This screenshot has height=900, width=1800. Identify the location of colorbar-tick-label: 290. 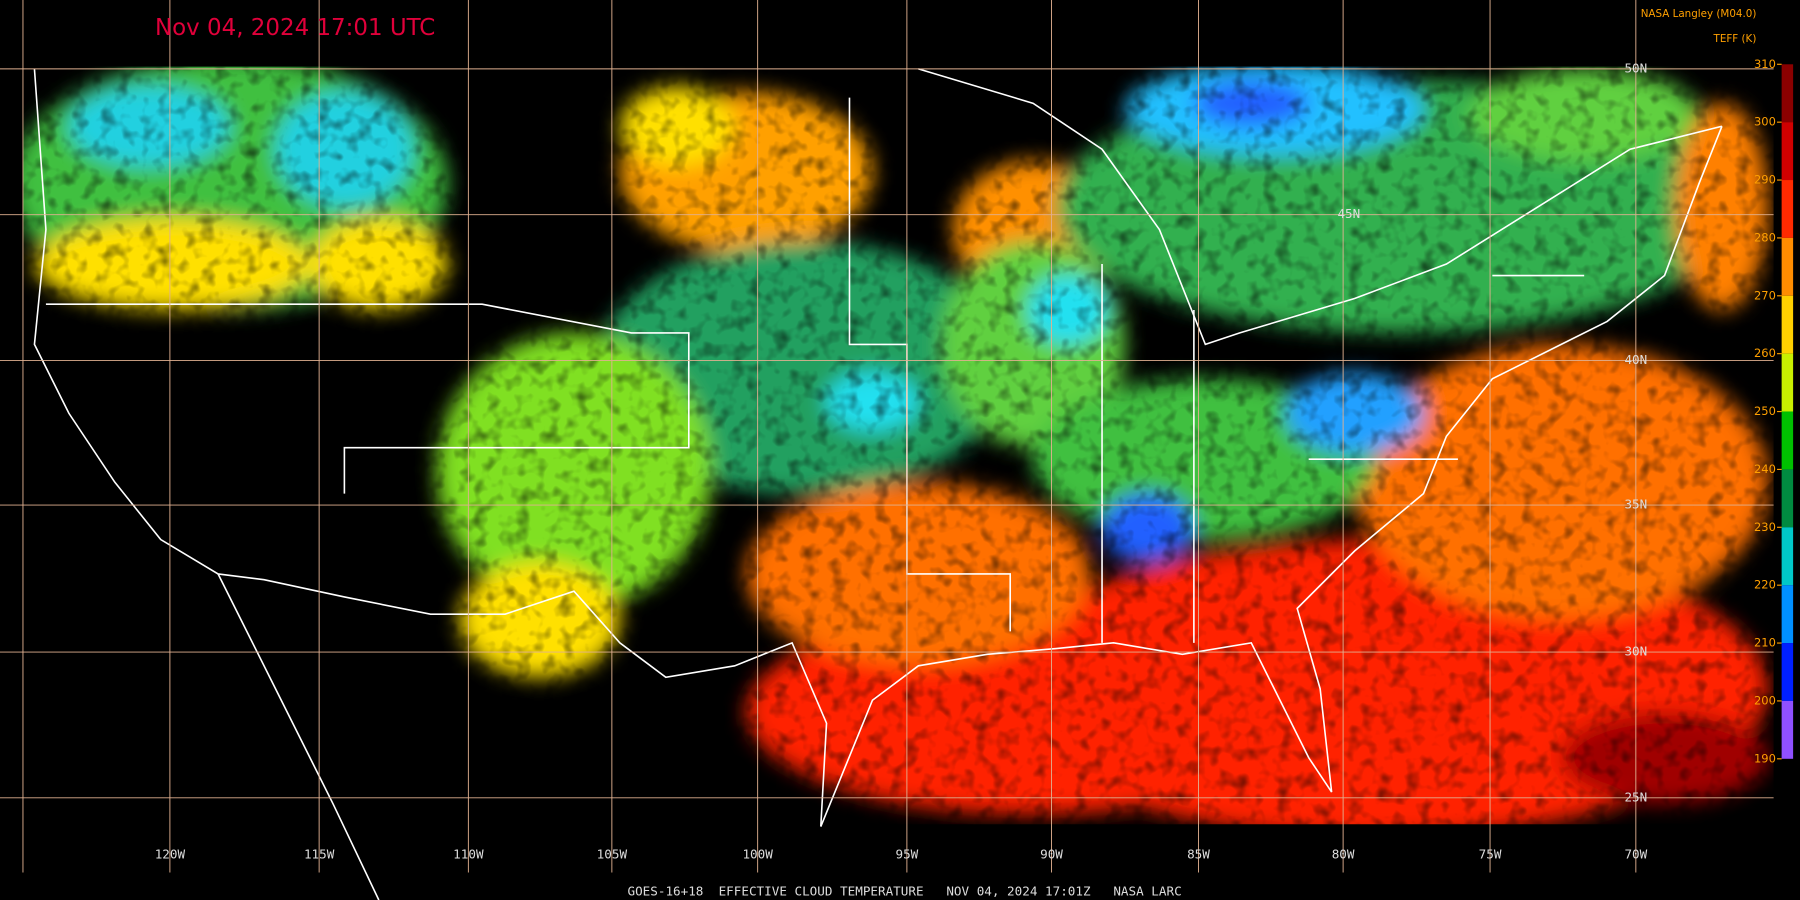
(1765, 180).